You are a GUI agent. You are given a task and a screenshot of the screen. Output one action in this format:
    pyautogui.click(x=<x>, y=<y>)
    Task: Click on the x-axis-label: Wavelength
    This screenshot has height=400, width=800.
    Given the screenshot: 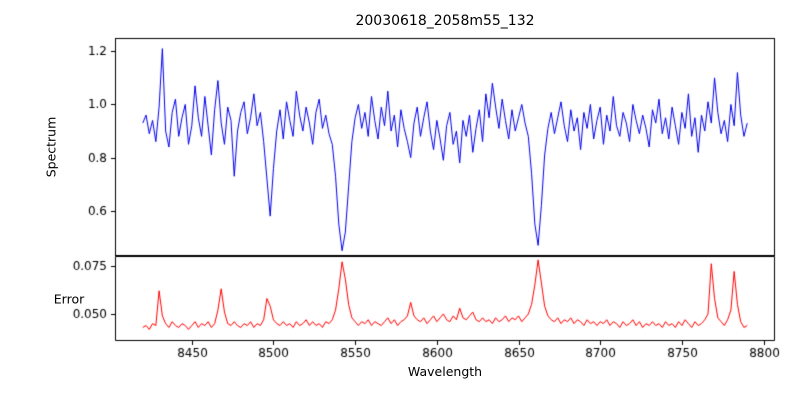 What is the action you would take?
    pyautogui.click(x=445, y=371)
    